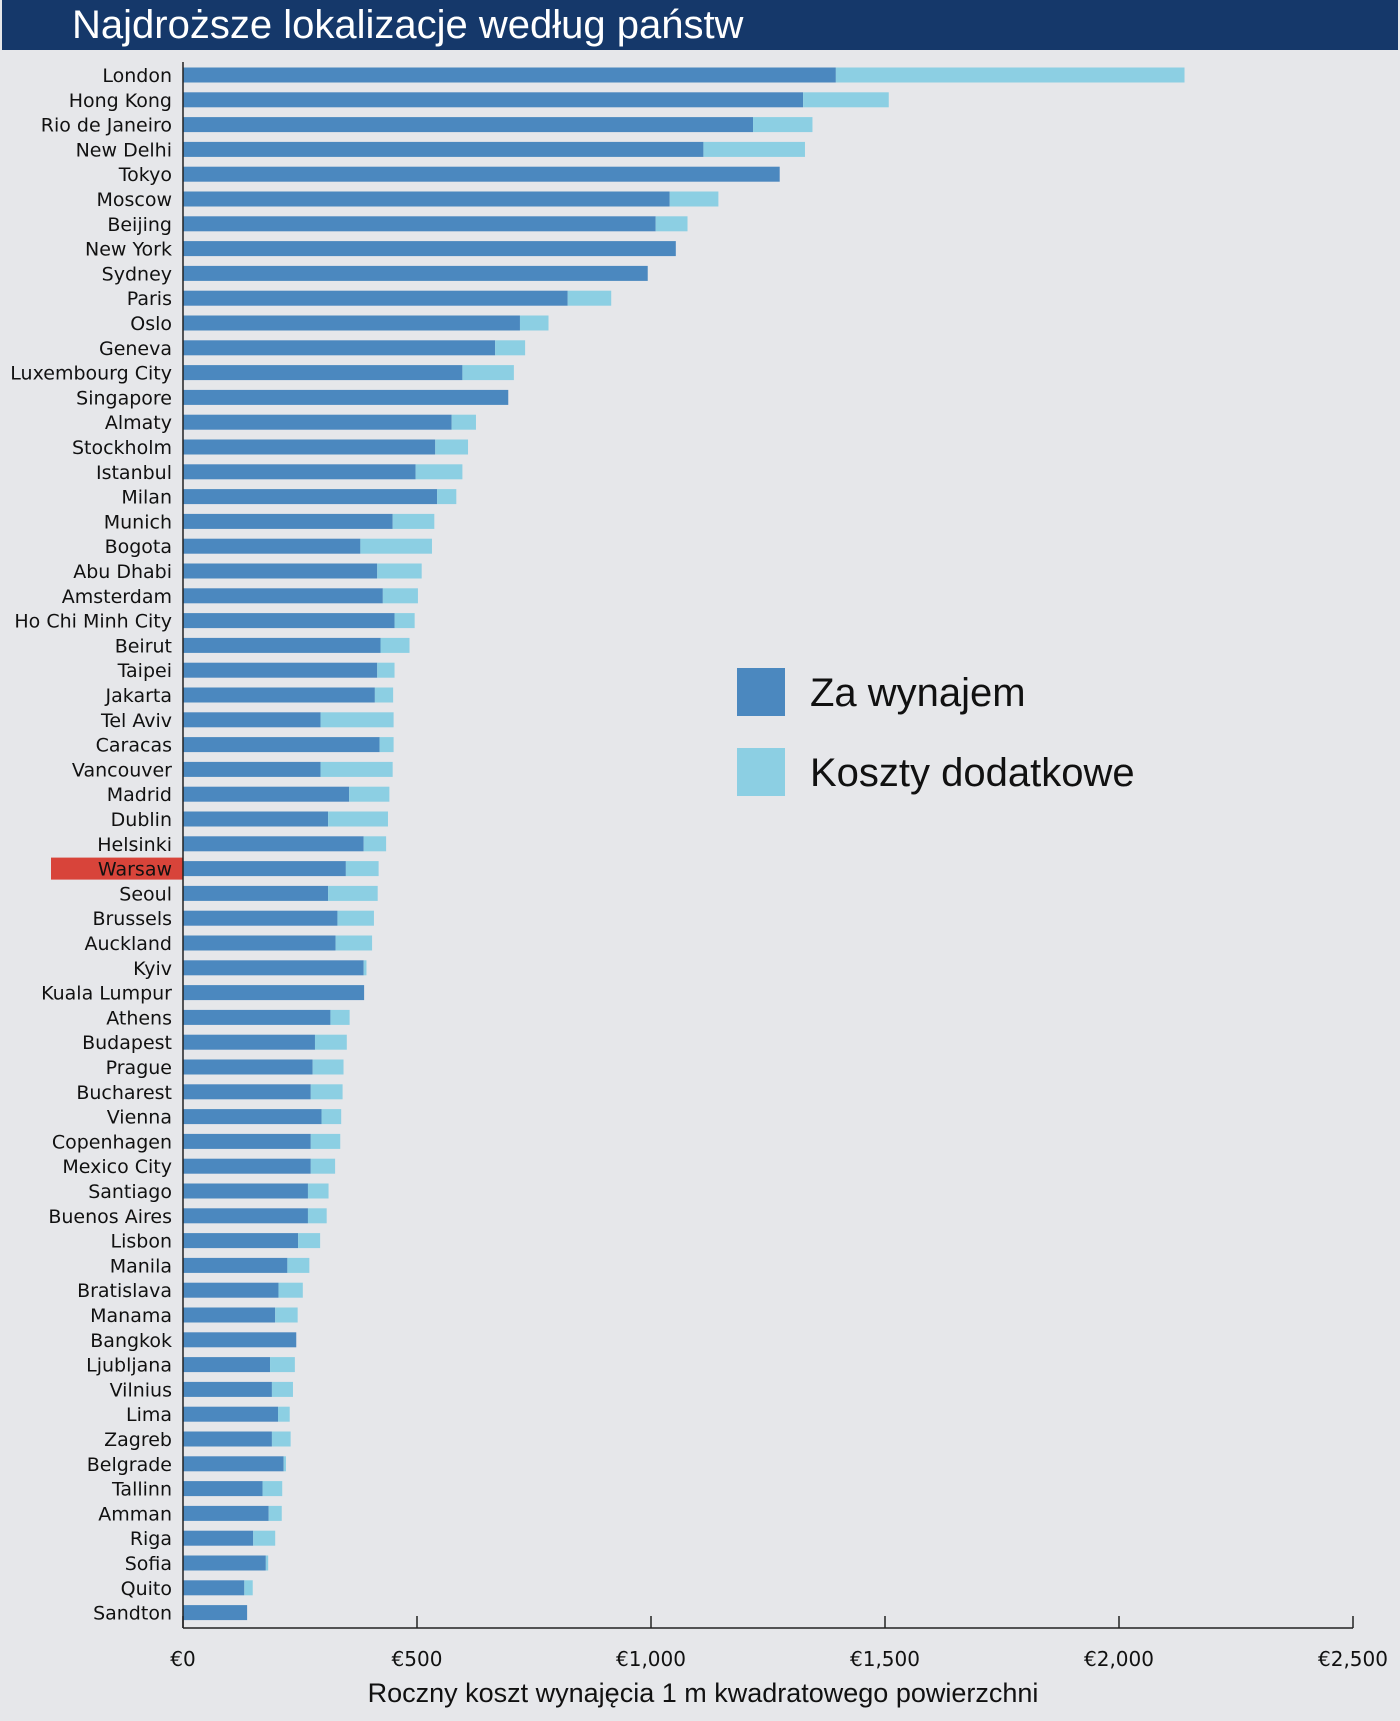  What do you see at coordinates (139, 225) in the screenshot?
I see `category-label-beijing: Beijing` at bounding box center [139, 225].